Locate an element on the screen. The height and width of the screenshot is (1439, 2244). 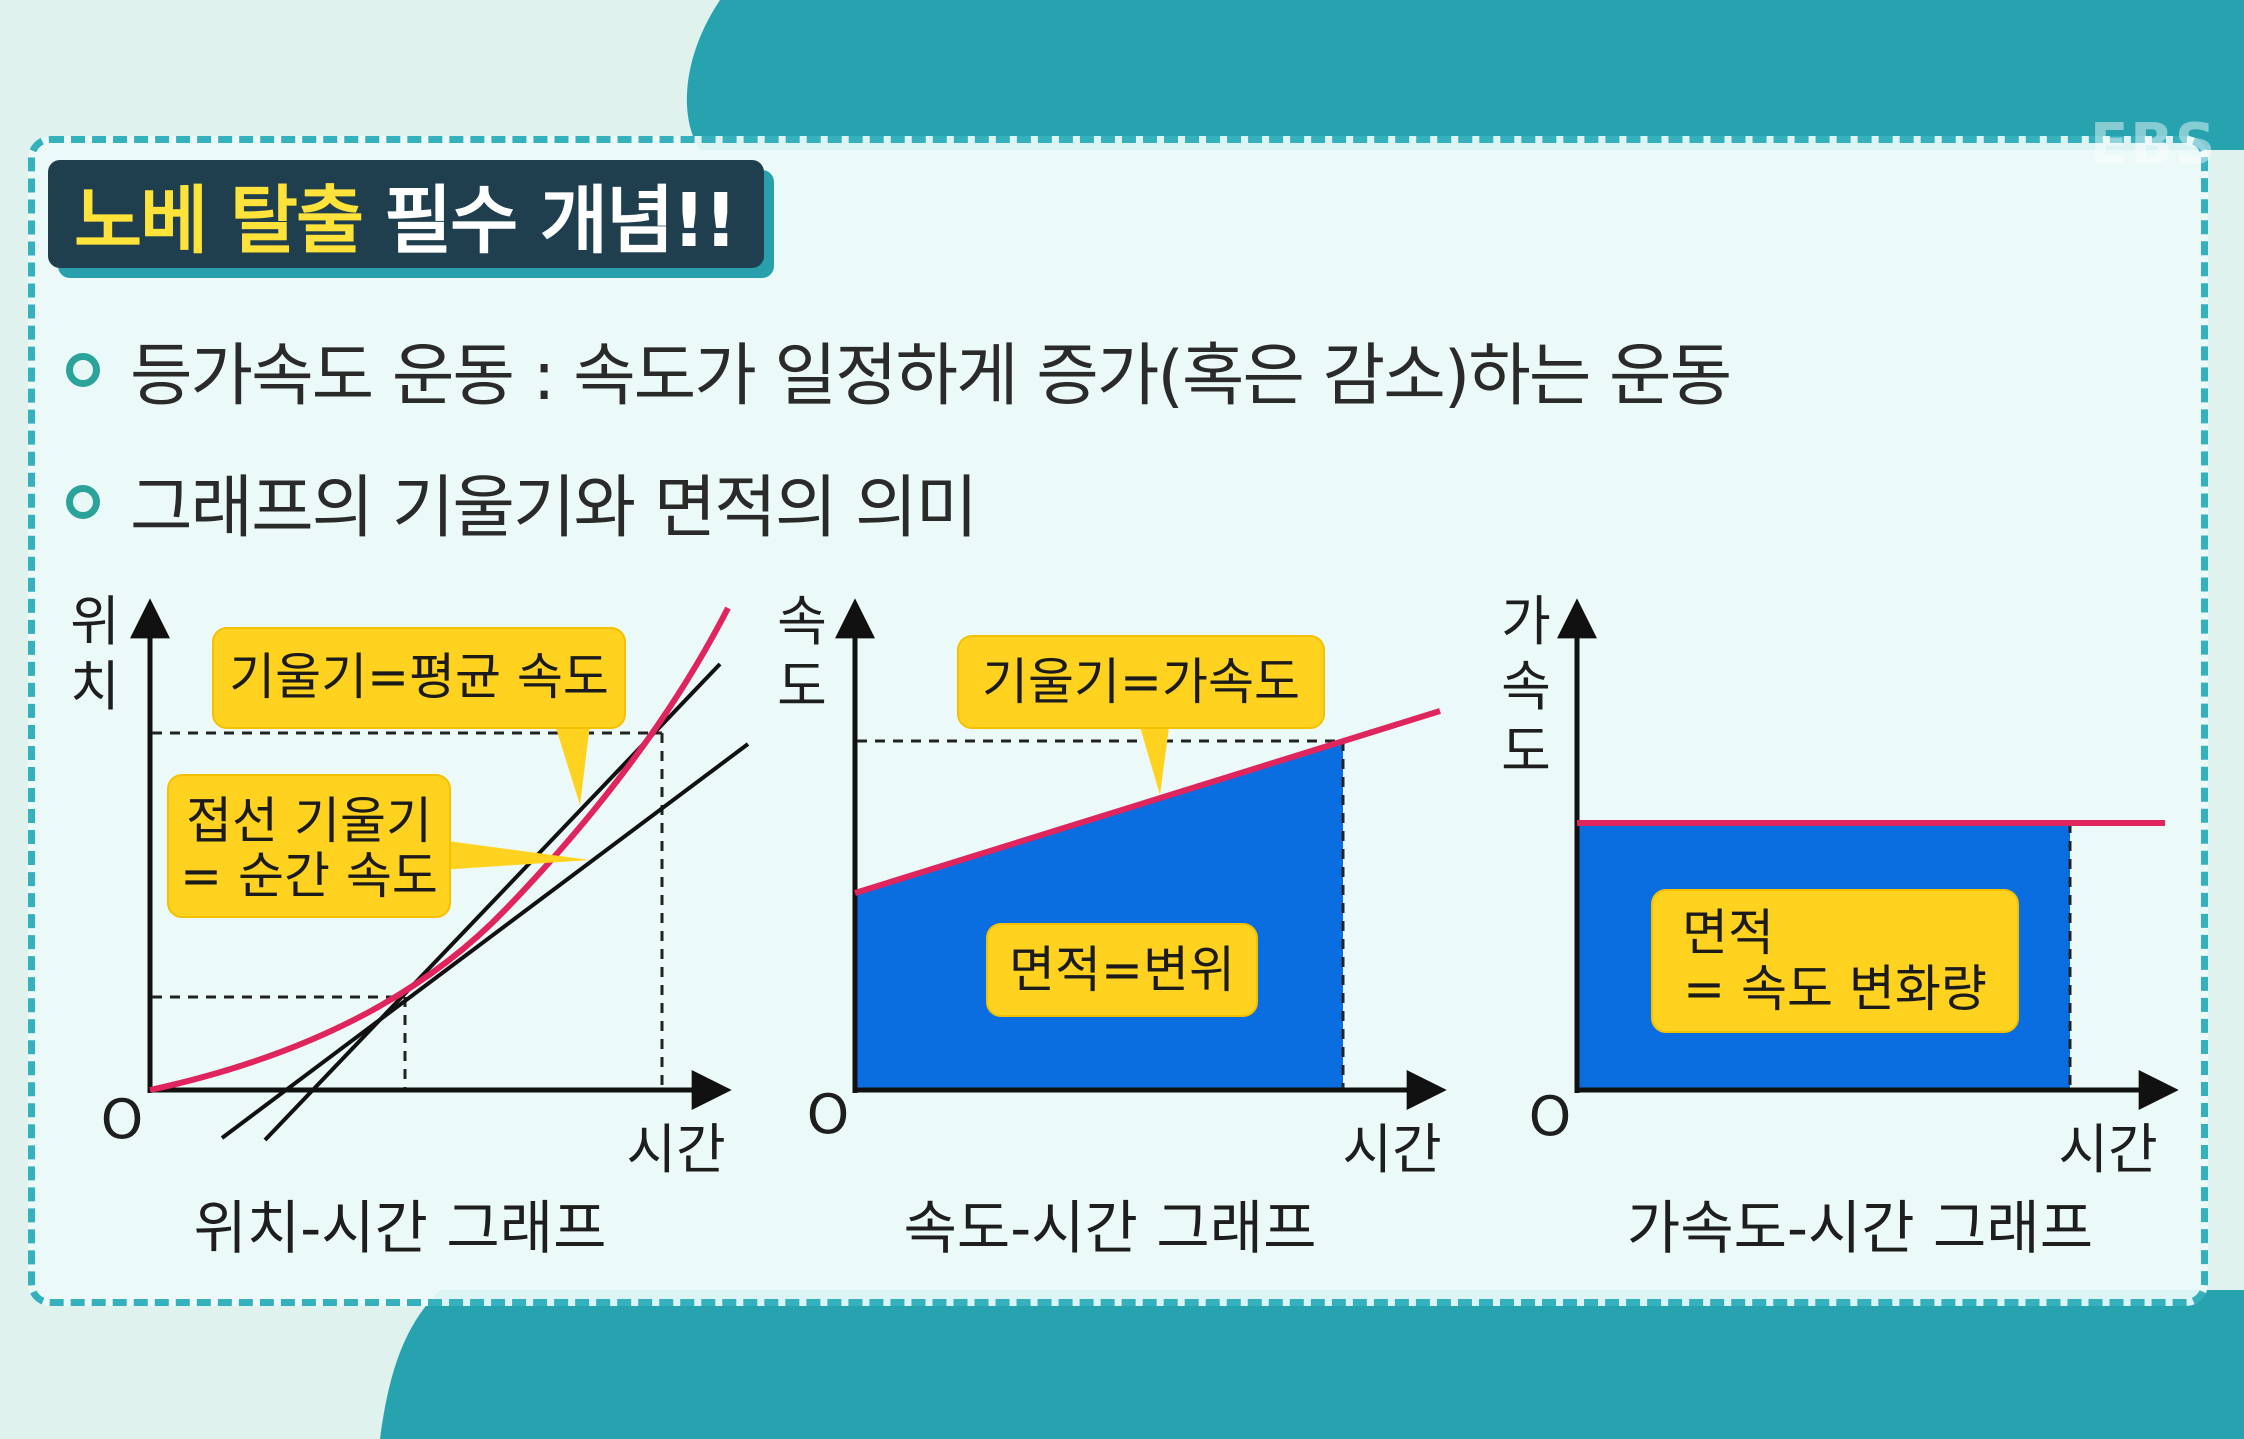
ebs-watermark: EBS is located at coordinates (2154, 144).